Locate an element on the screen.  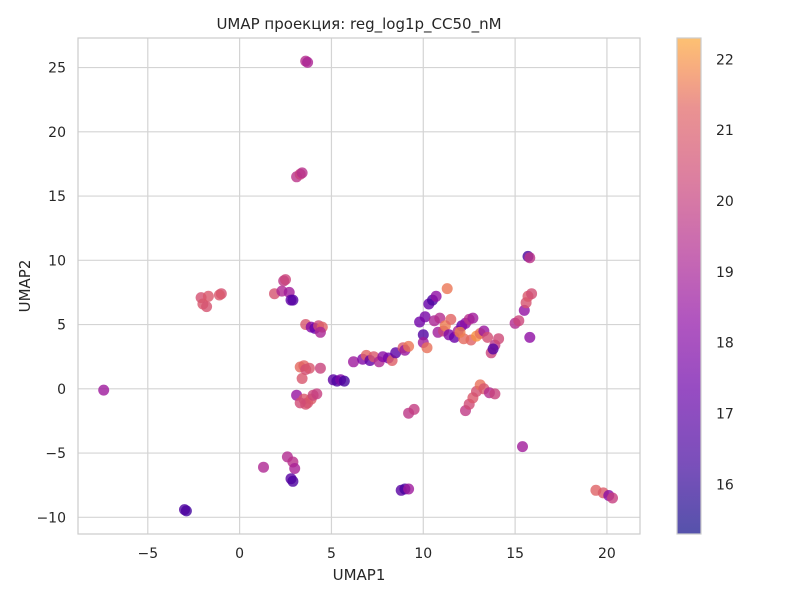
x-tick-label: −5 is located at coordinates (147, 554).